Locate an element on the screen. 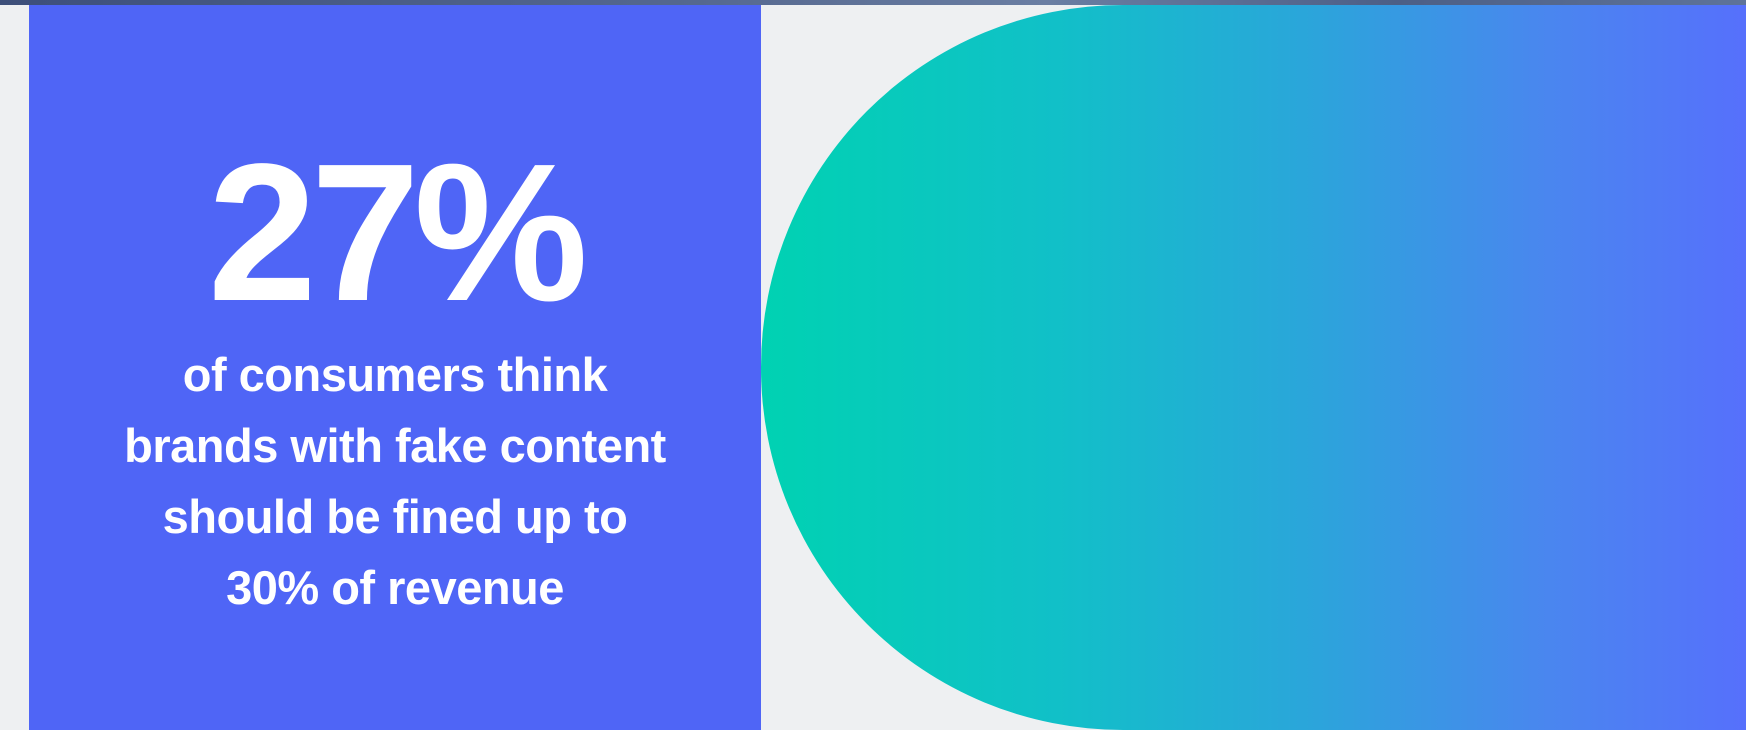 The height and width of the screenshot is (730, 1746). caption-line: 30% of revenue is located at coordinates (395, 587).